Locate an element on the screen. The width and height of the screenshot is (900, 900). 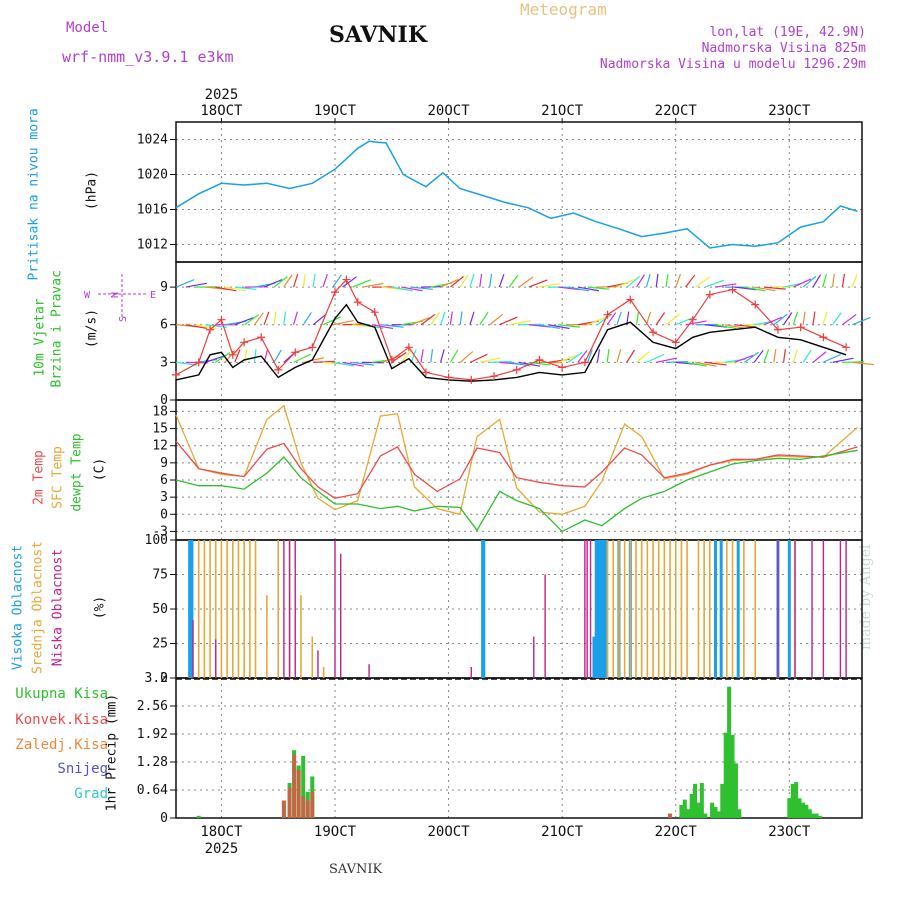
day-label-top: 21OCT is located at coordinates (562, 111).